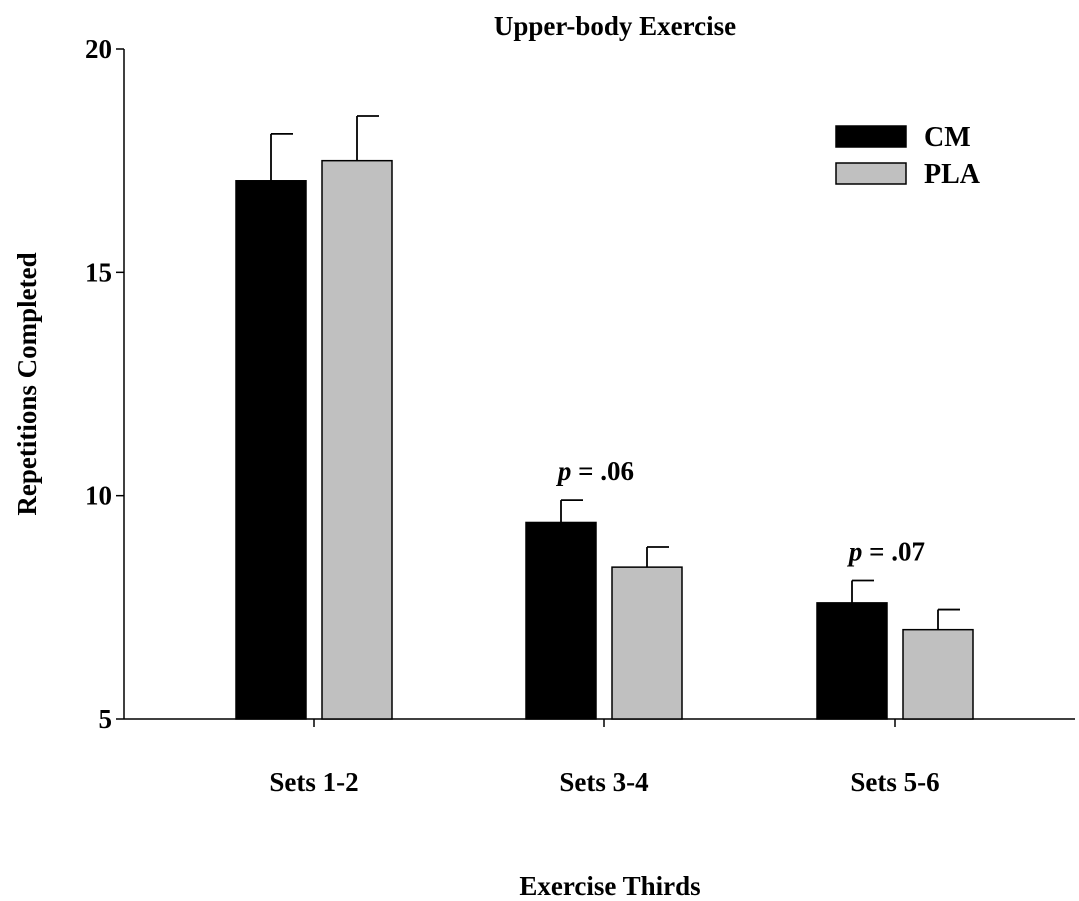 Image resolution: width=1079 pixels, height=901 pixels. Describe the element at coordinates (908, 156) in the screenshot. I see `legend: CM PLA` at that location.